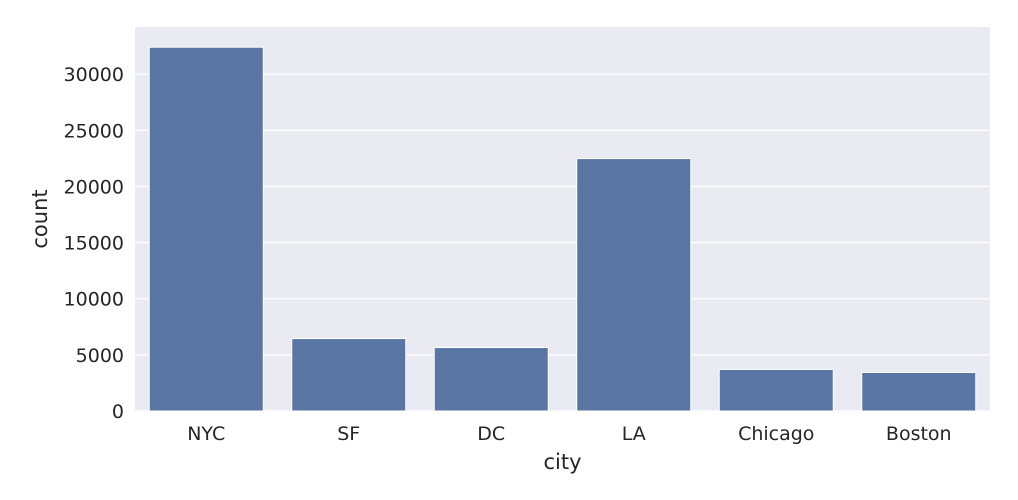  I want to click on y-tick-label: 5000, so click(100, 356).